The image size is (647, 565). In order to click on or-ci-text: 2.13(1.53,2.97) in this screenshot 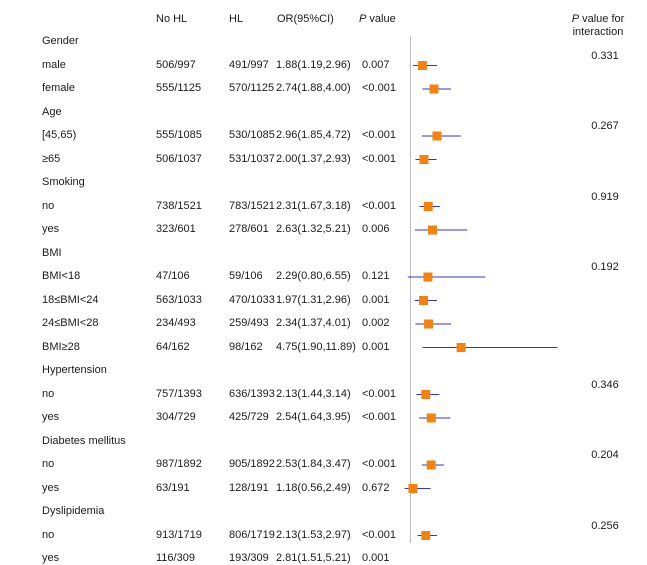, I will do `click(313, 534)`.